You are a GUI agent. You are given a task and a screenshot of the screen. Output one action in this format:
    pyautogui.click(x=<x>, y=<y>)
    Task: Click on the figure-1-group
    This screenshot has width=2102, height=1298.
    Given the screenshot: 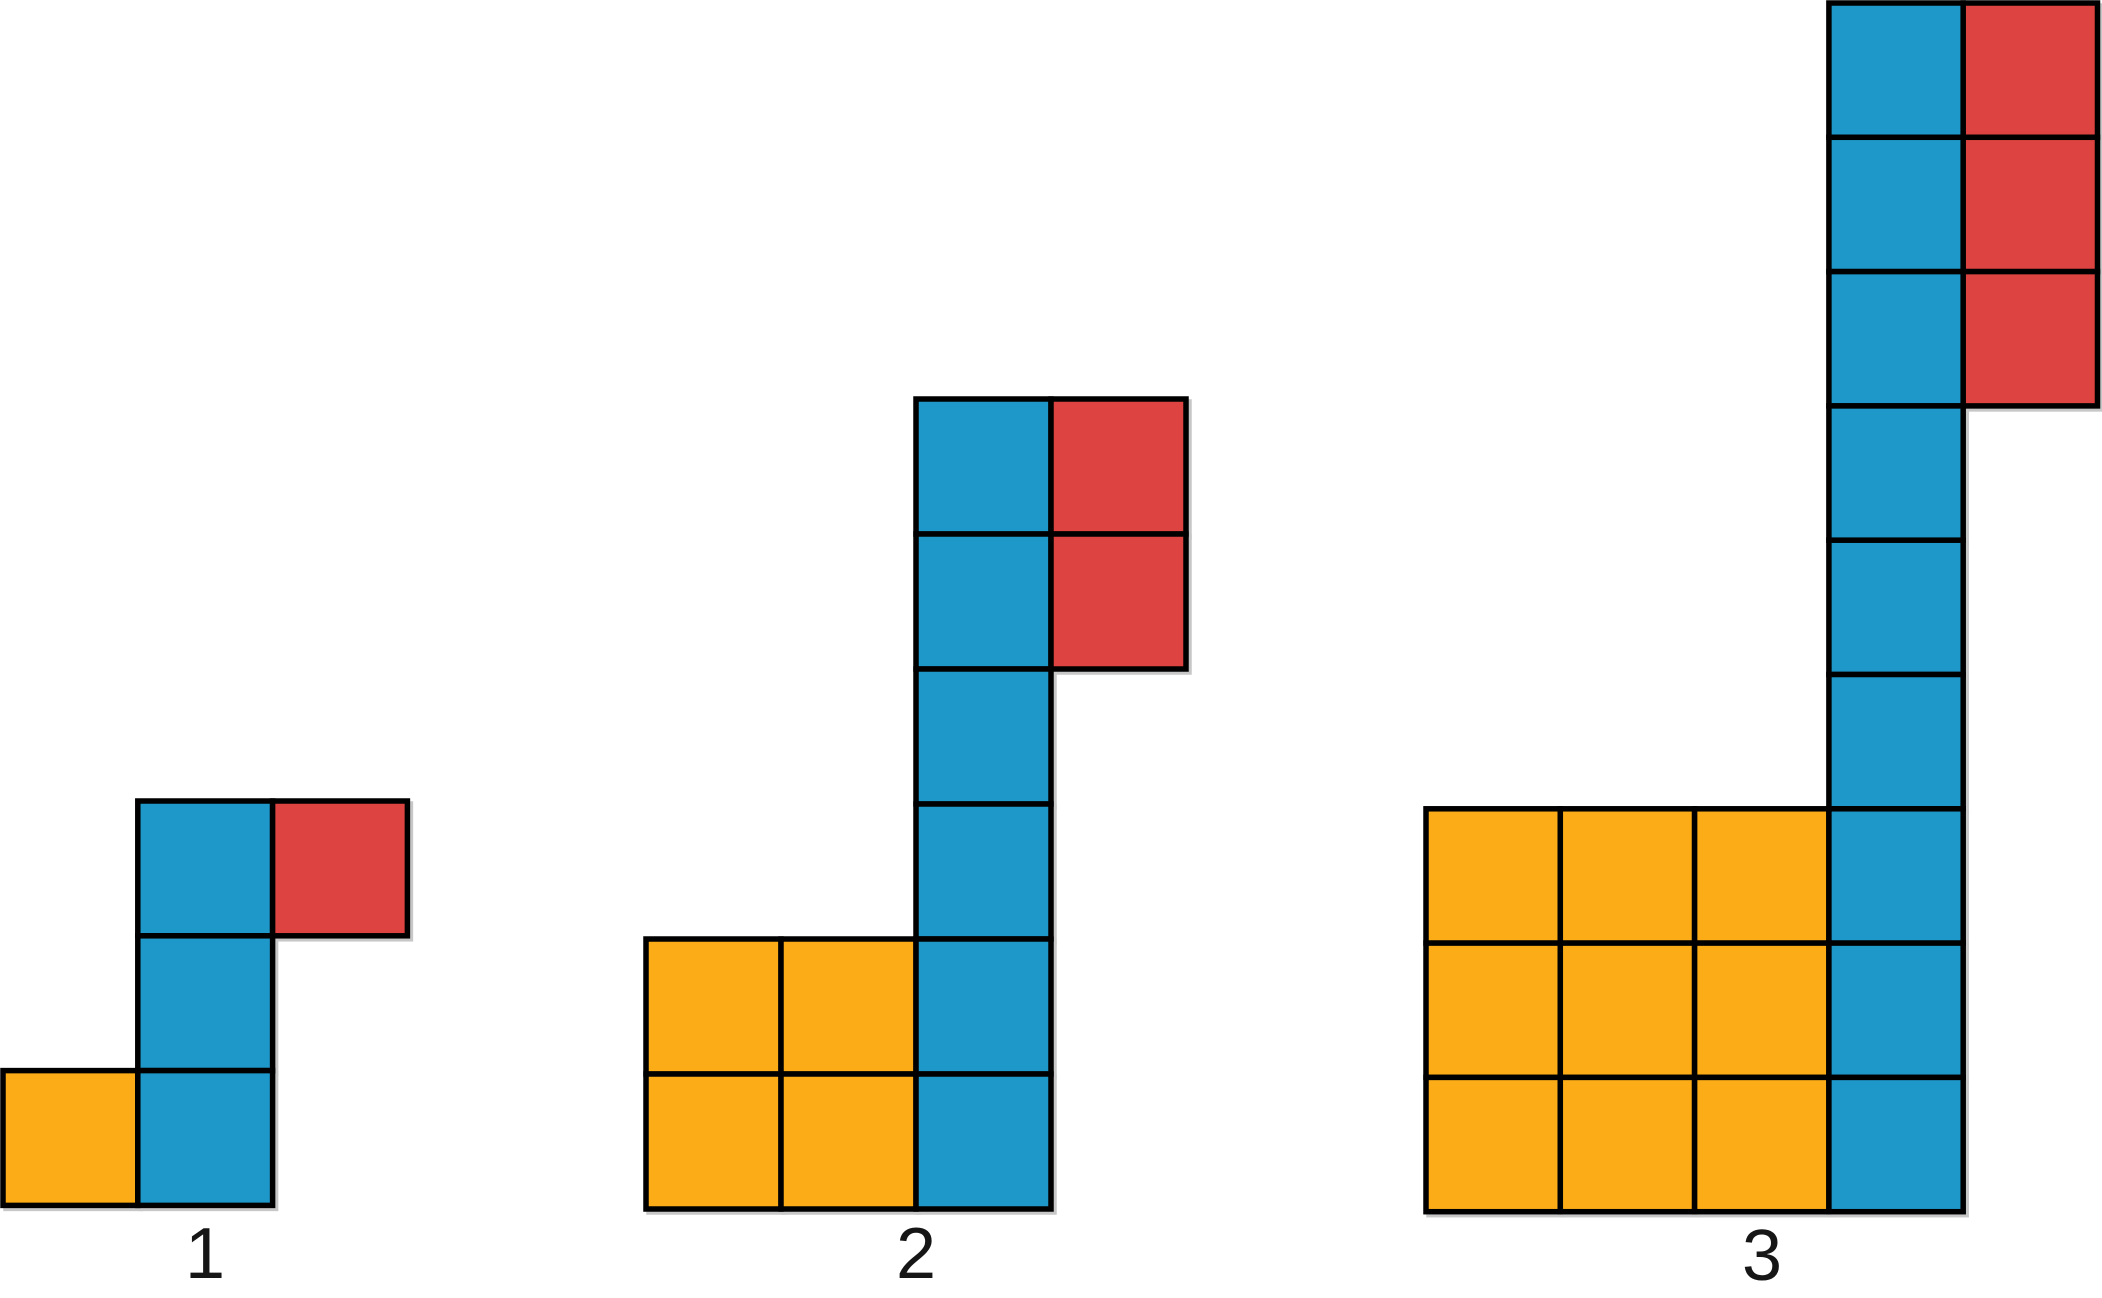 What is the action you would take?
    pyautogui.click(x=205, y=1003)
    